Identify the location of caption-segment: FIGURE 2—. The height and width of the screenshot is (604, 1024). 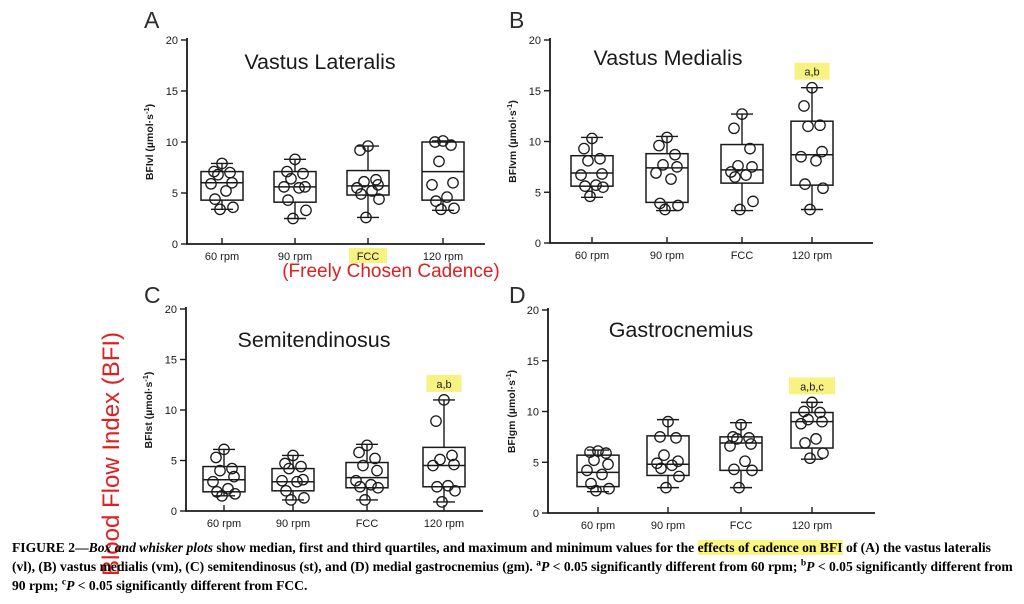
(50, 547).